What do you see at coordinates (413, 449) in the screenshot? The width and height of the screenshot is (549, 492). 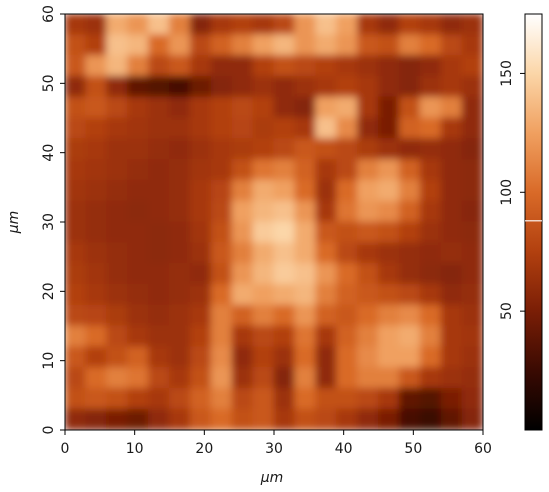 I see `x-tick-label: 50` at bounding box center [413, 449].